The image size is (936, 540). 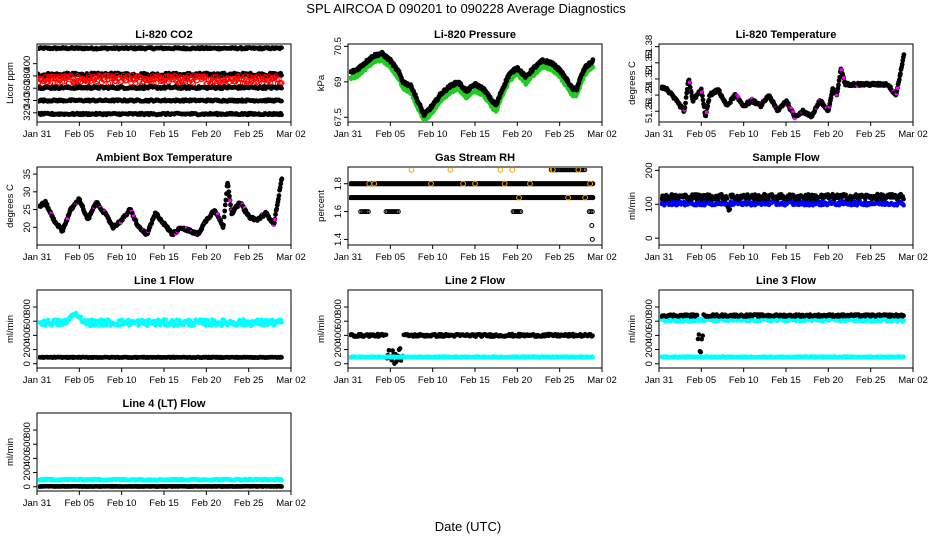 I want to click on y-tick-label: 35, so click(x=27, y=174).